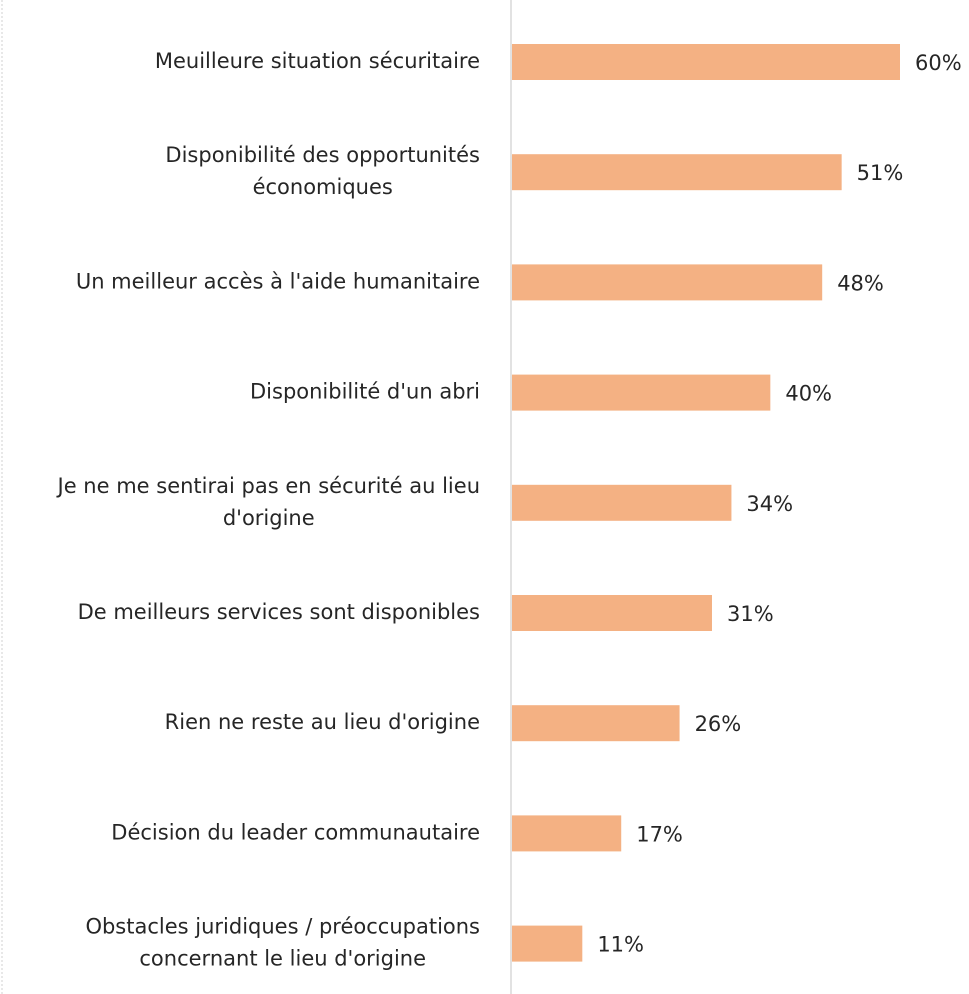  What do you see at coordinates (880, 173) in the screenshot?
I see `value-label: 51%` at bounding box center [880, 173].